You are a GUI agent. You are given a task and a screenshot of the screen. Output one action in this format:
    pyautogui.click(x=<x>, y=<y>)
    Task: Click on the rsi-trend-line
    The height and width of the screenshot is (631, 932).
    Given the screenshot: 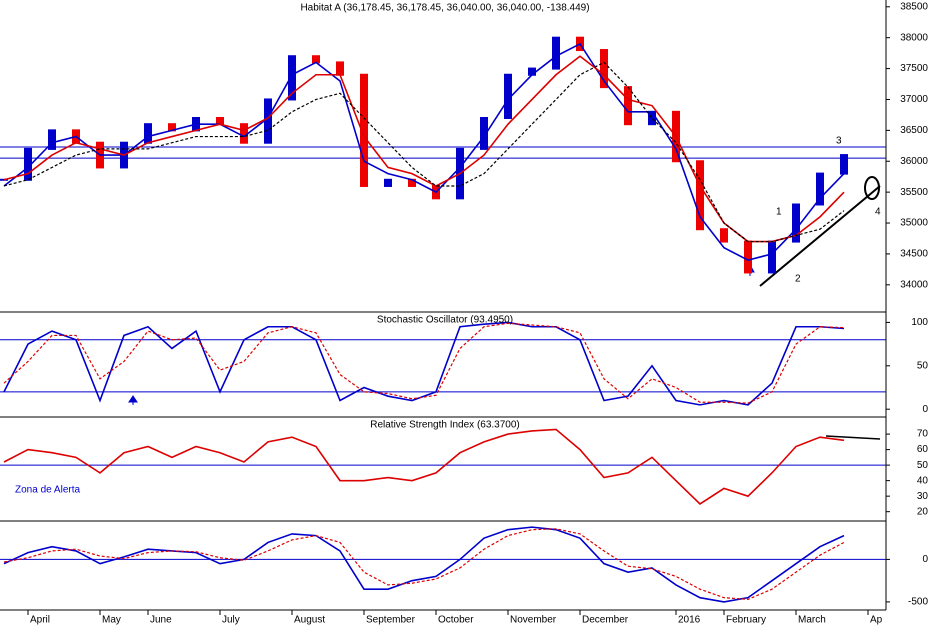 What is the action you would take?
    pyautogui.click(x=853, y=437)
    